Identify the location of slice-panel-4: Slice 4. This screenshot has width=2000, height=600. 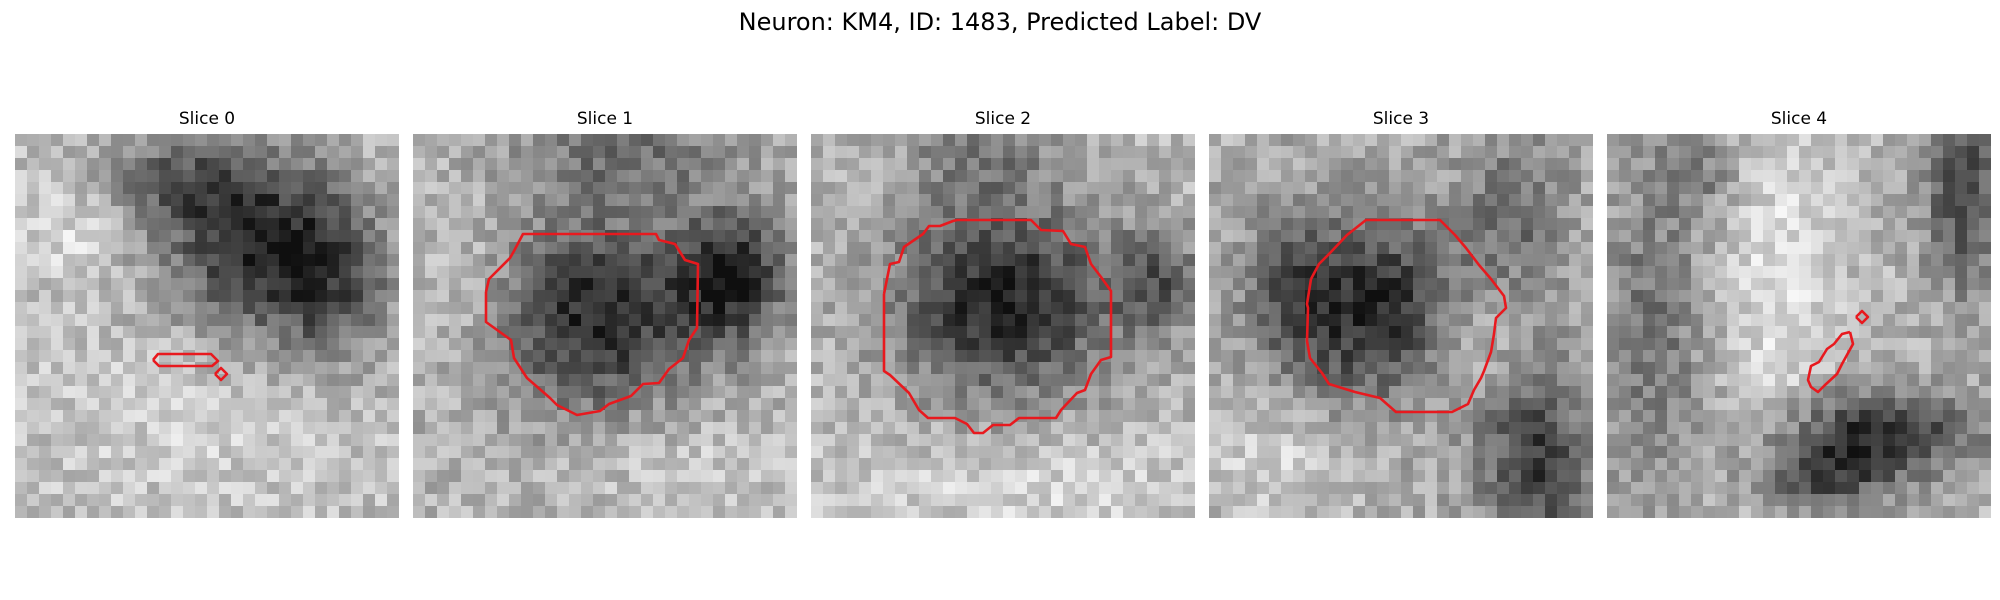
(1799, 314).